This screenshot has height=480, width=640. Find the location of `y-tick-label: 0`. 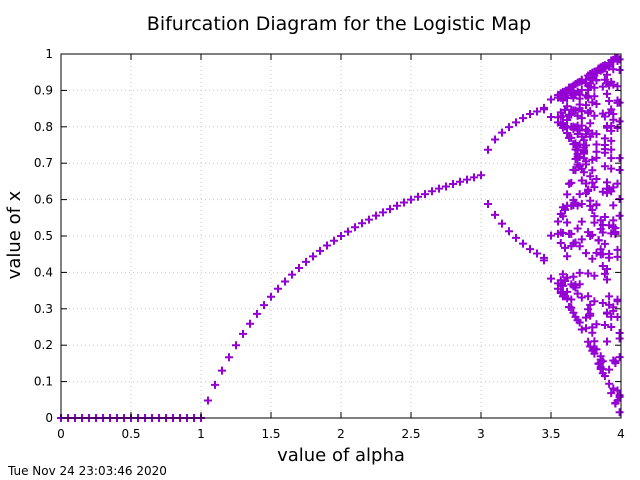

y-tick-label: 0 is located at coordinates (49, 418).